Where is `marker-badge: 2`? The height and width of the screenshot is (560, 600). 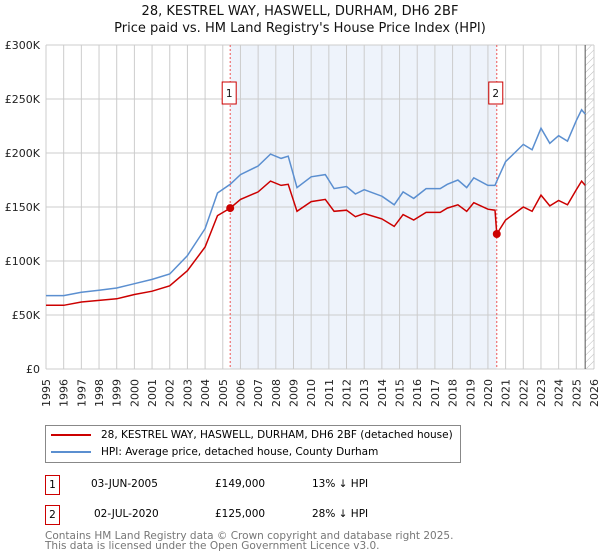
marker-badge: 2 is located at coordinates (52, 515).